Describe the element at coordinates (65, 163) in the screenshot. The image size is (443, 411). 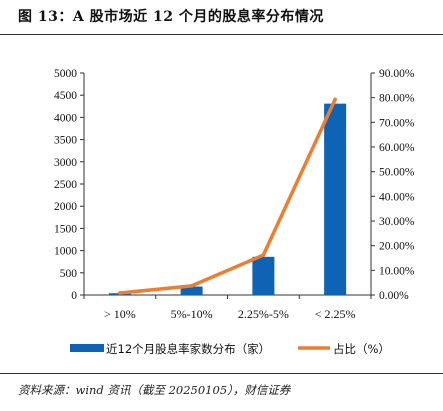
I see `y-left-tick-label: 3000` at that location.